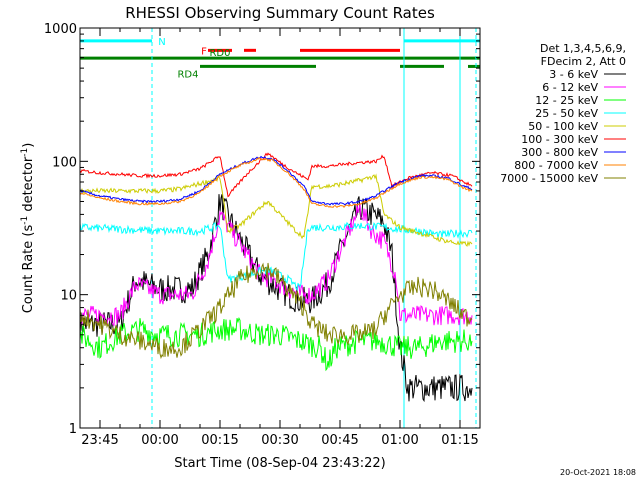  Describe the element at coordinates (219, 440) in the screenshot. I see `x-tick-label: 00:15` at that location.